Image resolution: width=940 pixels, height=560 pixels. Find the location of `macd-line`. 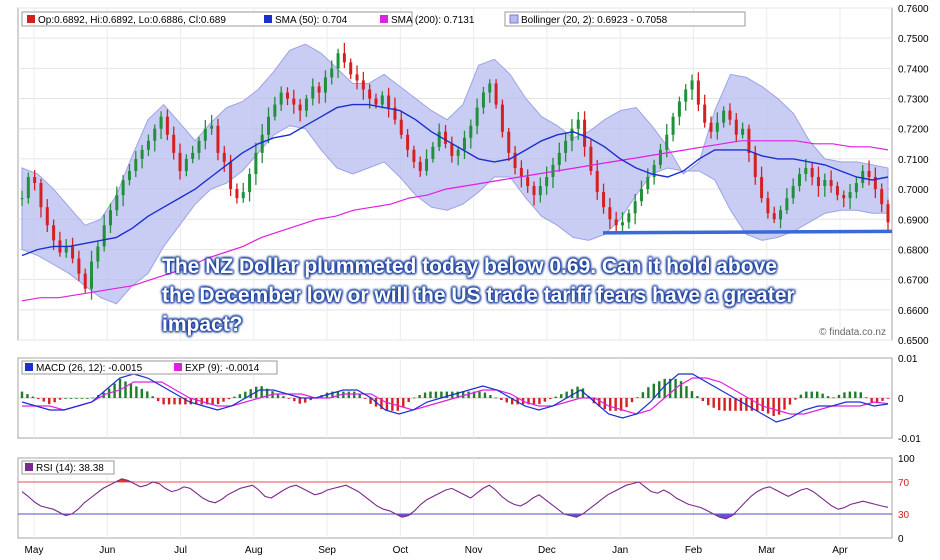

macd-line is located at coordinates (455, 398).